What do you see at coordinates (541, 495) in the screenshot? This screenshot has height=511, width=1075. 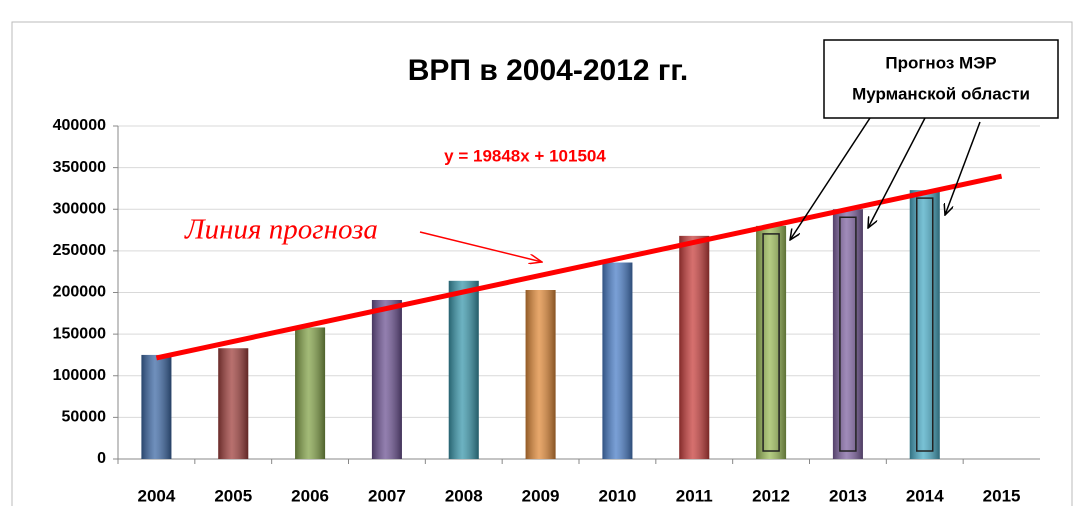 I see `x-tick-label: 2009` at bounding box center [541, 495].